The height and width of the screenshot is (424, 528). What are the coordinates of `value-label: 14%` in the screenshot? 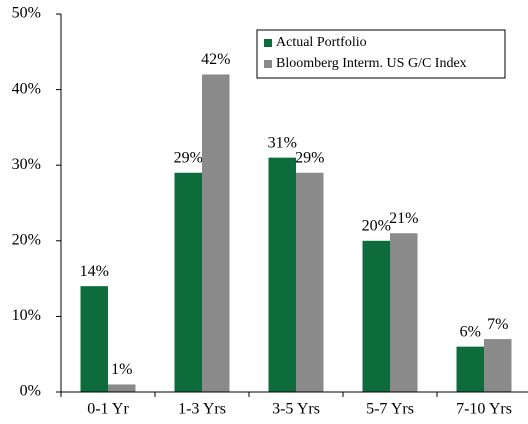 It's located at (94, 271).